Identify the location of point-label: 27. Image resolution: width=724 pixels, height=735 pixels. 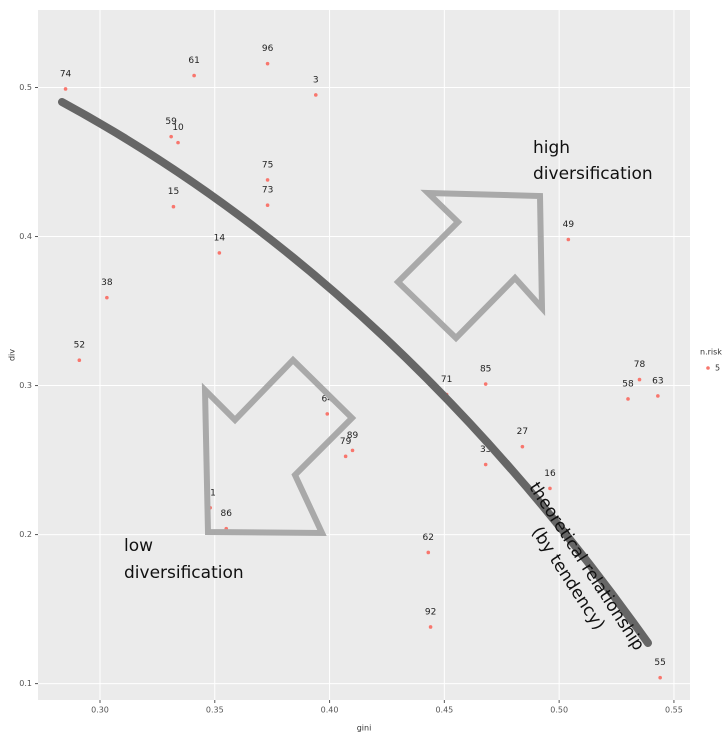
(522, 432).